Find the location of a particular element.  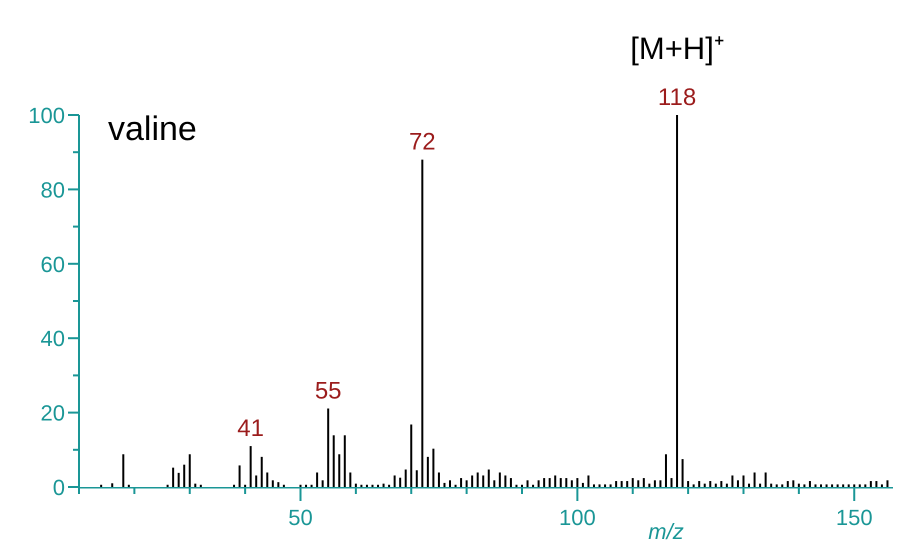

annotation: 41 is located at coordinates (250, 428).